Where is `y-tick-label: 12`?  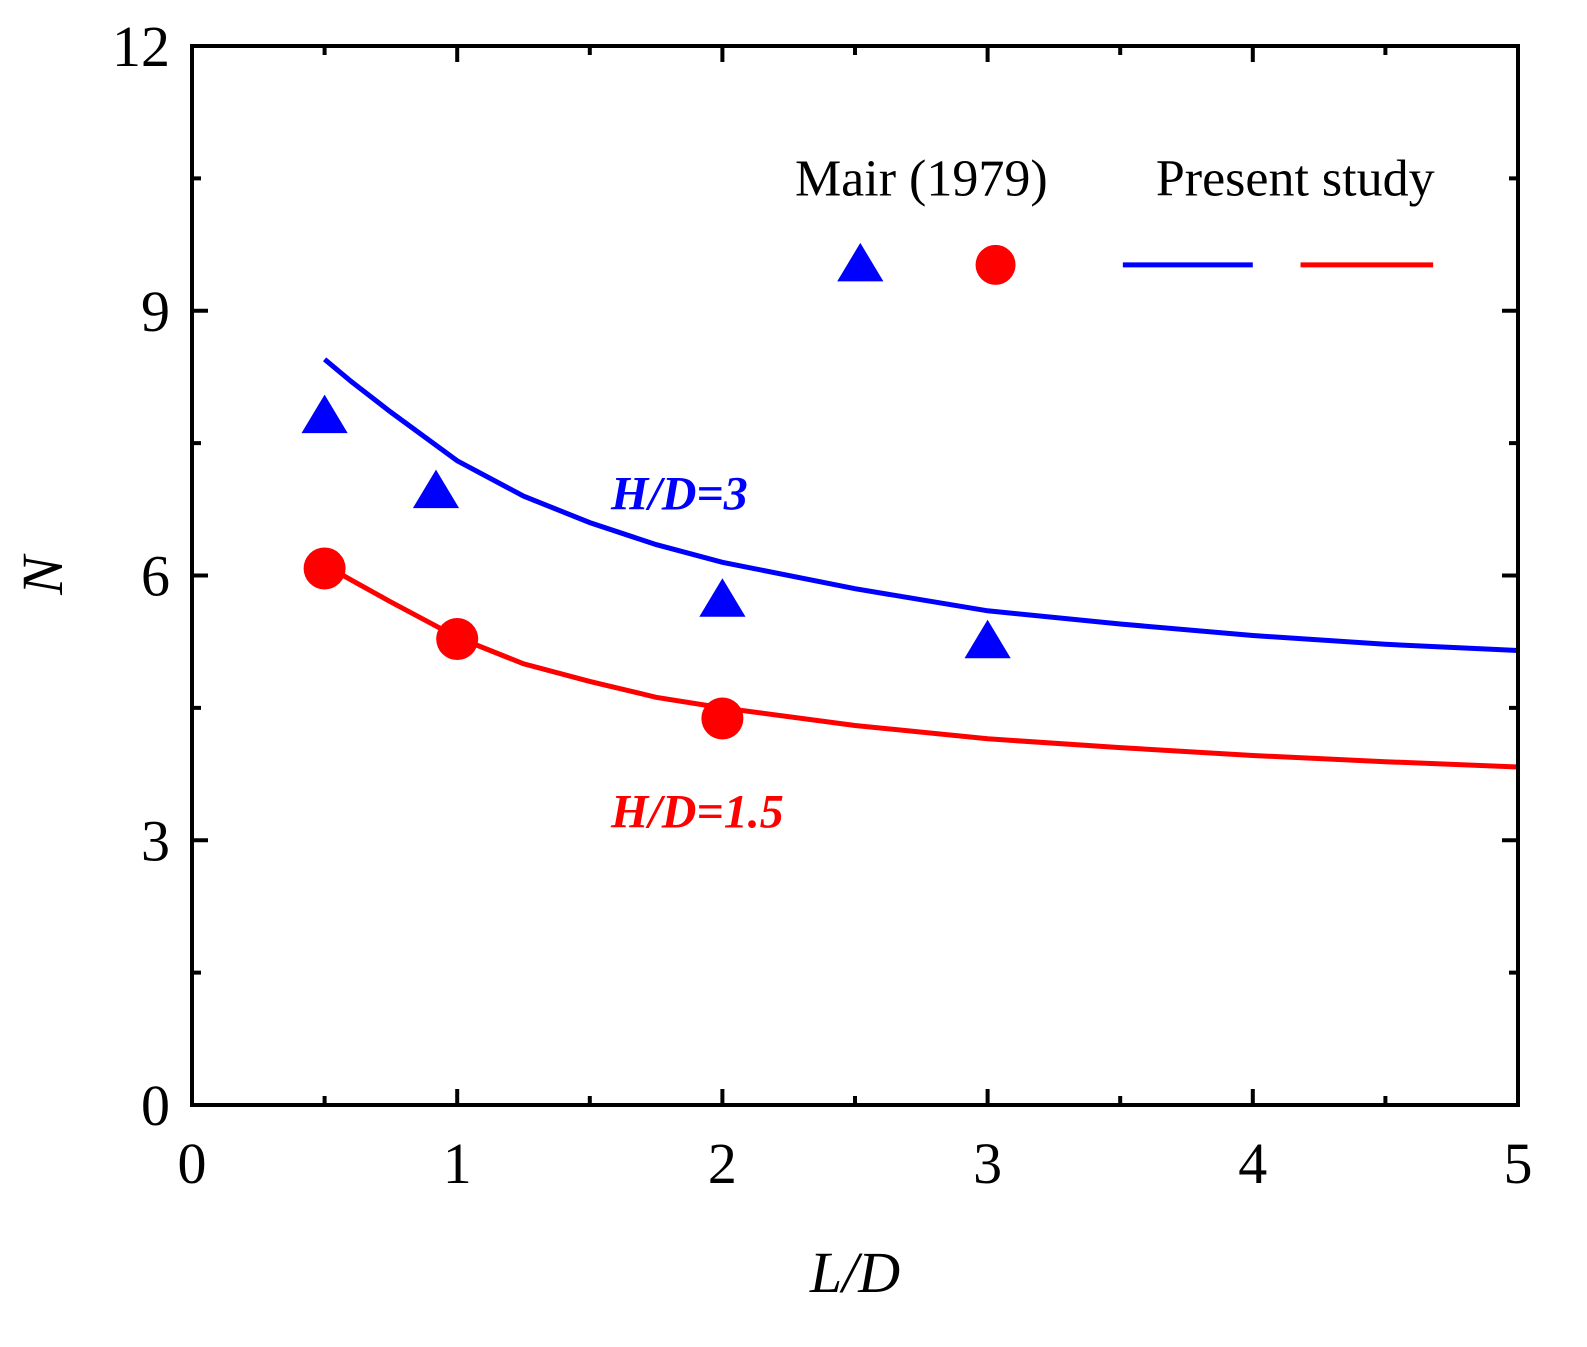
y-tick-label: 12 is located at coordinates (141, 46).